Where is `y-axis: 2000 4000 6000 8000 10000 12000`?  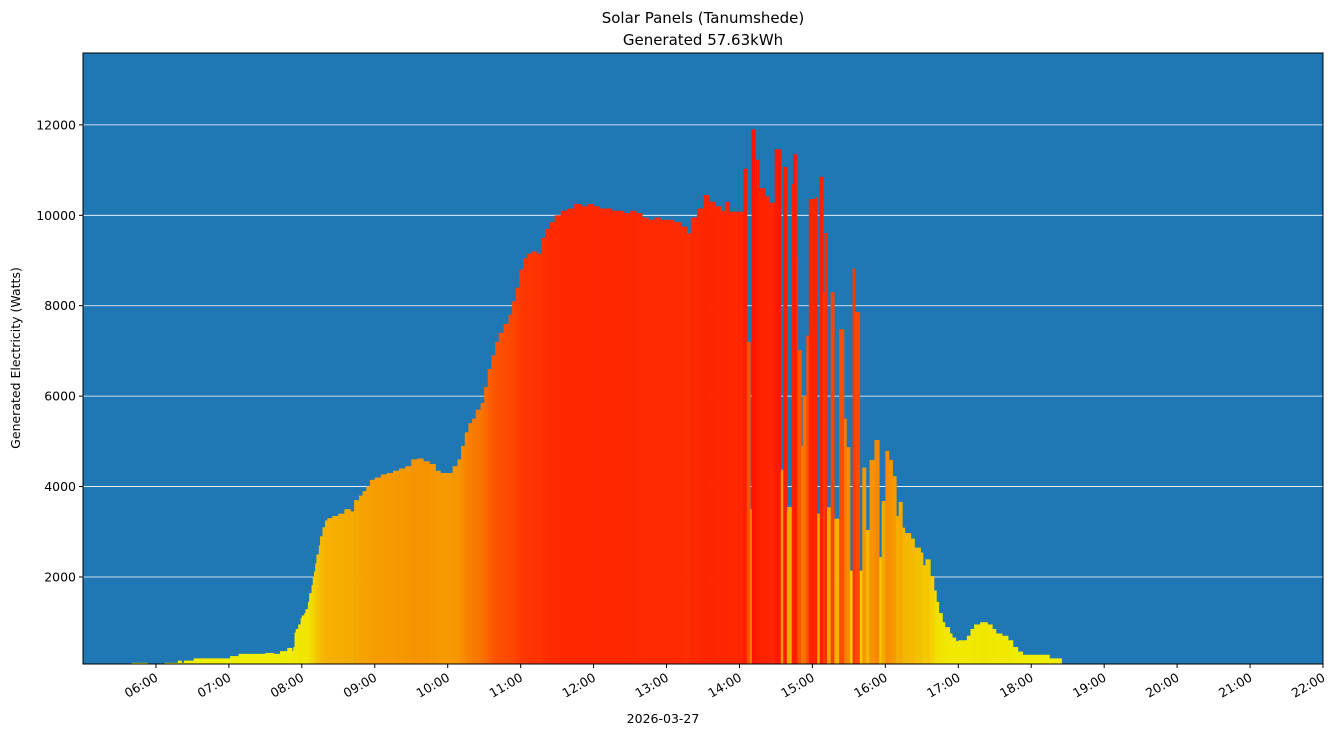 y-axis: 2000 4000 6000 8000 10000 12000 is located at coordinates (59, 350).